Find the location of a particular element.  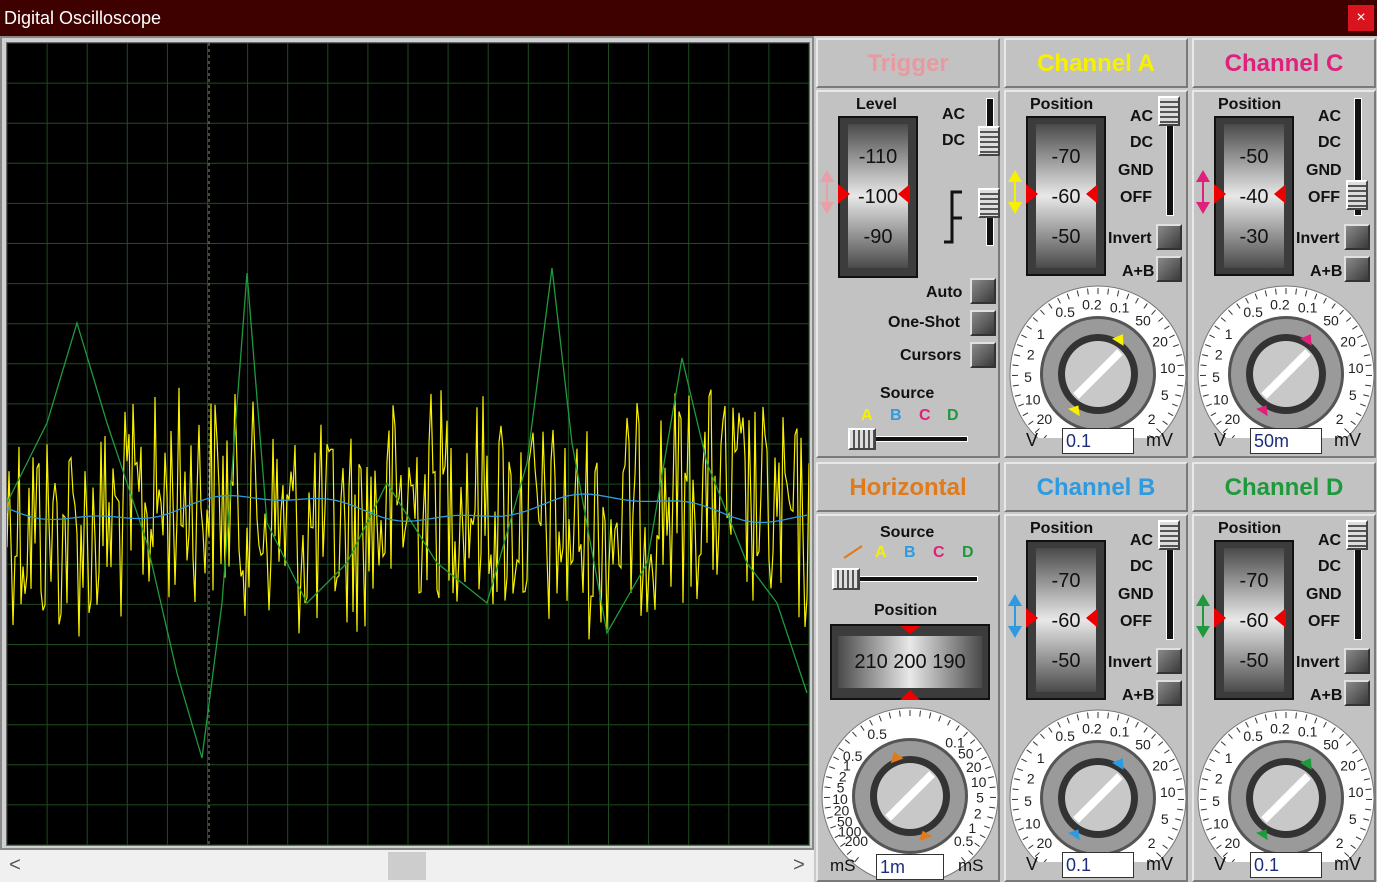

auto-button is located at coordinates (983, 291).